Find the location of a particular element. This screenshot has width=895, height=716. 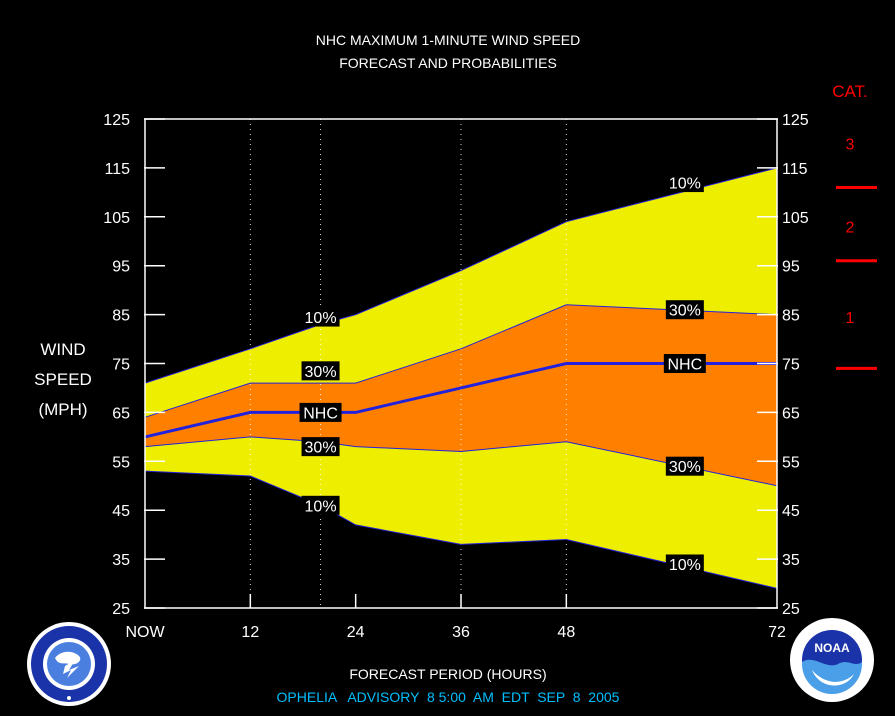

series-line-lower30 is located at coordinates (461, 461).